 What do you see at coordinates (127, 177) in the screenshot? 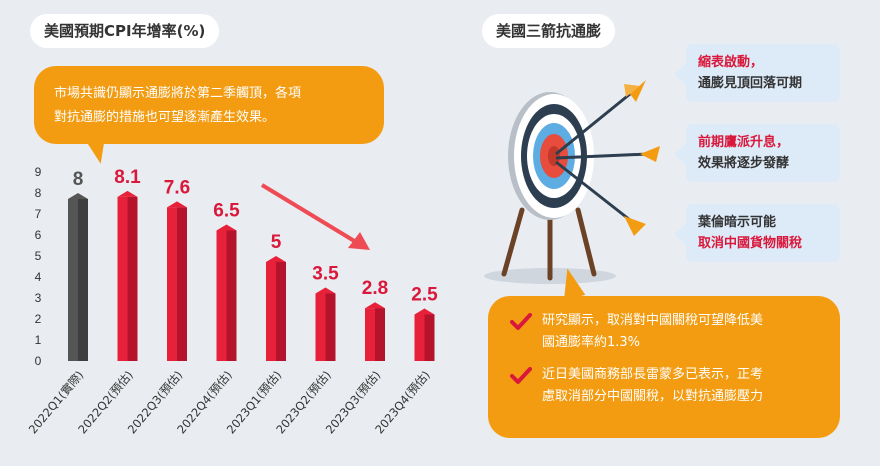
I see `value-label: 8.1` at bounding box center [127, 177].